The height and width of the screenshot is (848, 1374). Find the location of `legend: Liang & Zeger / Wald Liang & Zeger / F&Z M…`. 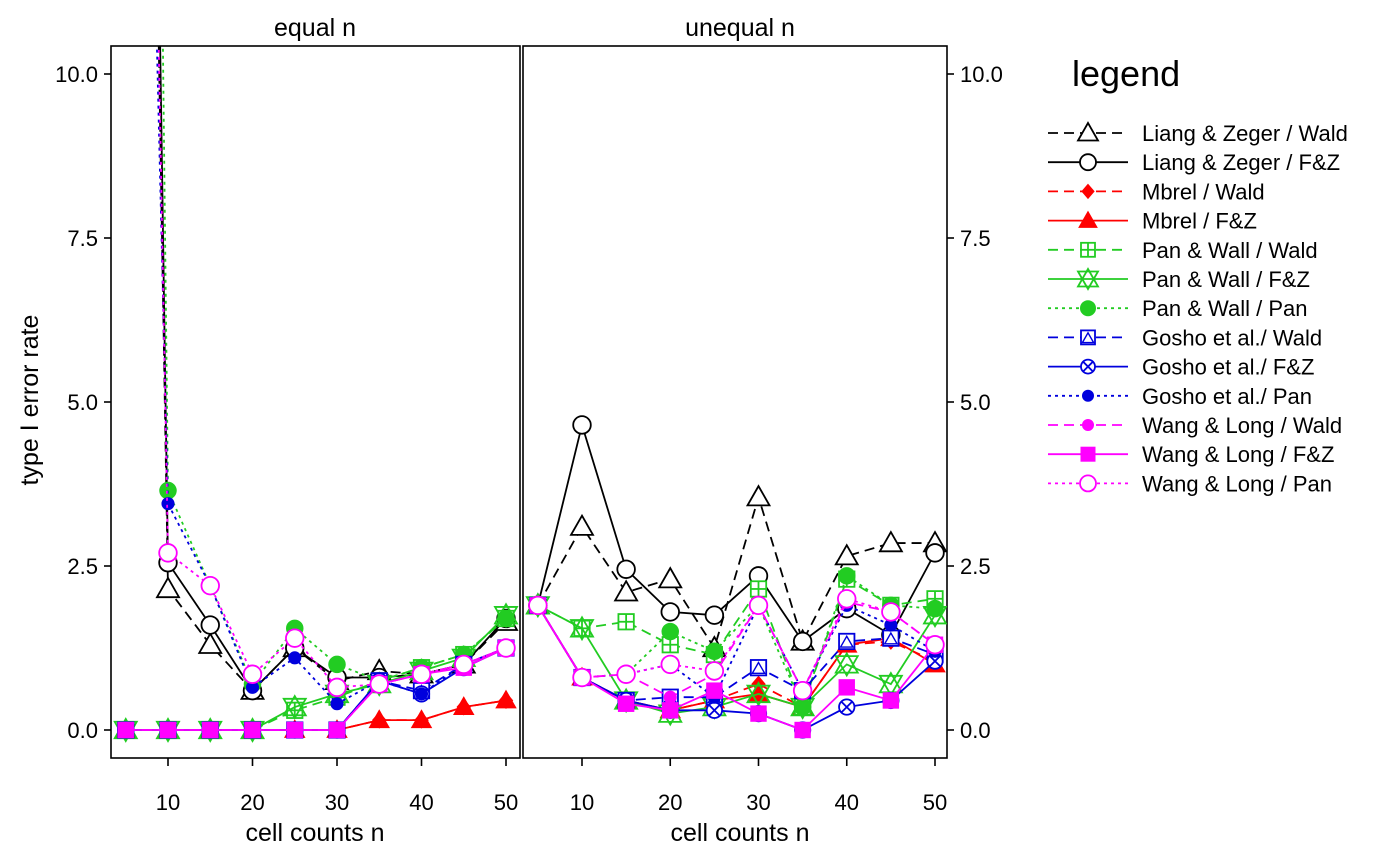

legend: Liang & Zeger / Wald Liang & Zeger / F&Z M… is located at coordinates (1198, 308).